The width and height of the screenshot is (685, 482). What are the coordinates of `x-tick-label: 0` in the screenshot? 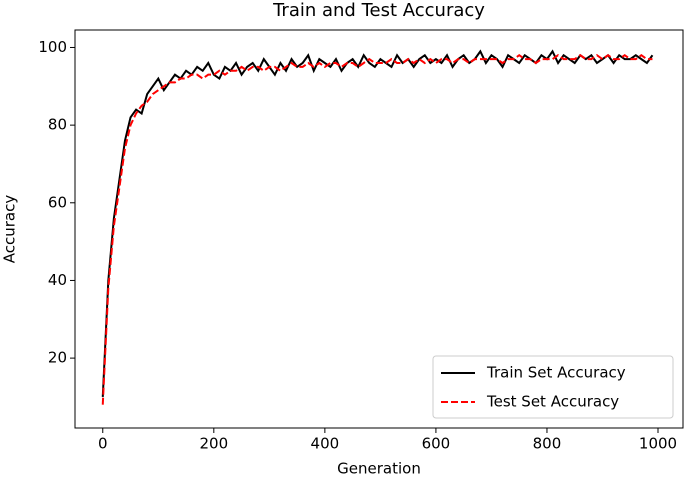 It's located at (103, 444).